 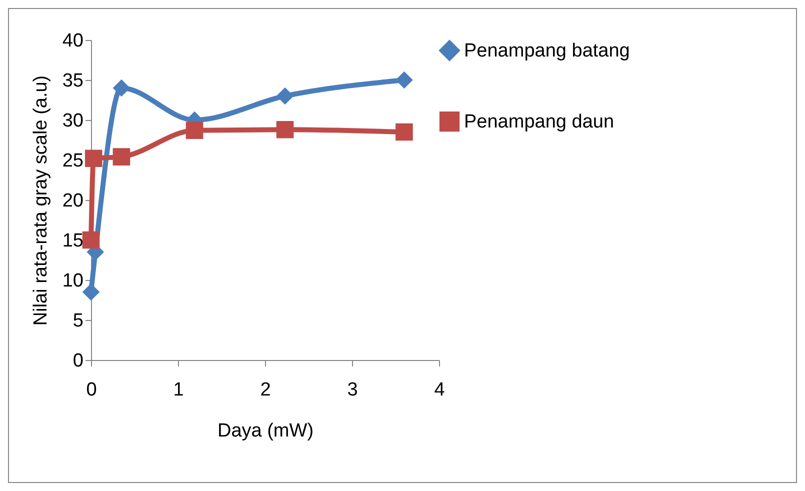 I want to click on y-tick-label: 5, so click(x=78, y=321).